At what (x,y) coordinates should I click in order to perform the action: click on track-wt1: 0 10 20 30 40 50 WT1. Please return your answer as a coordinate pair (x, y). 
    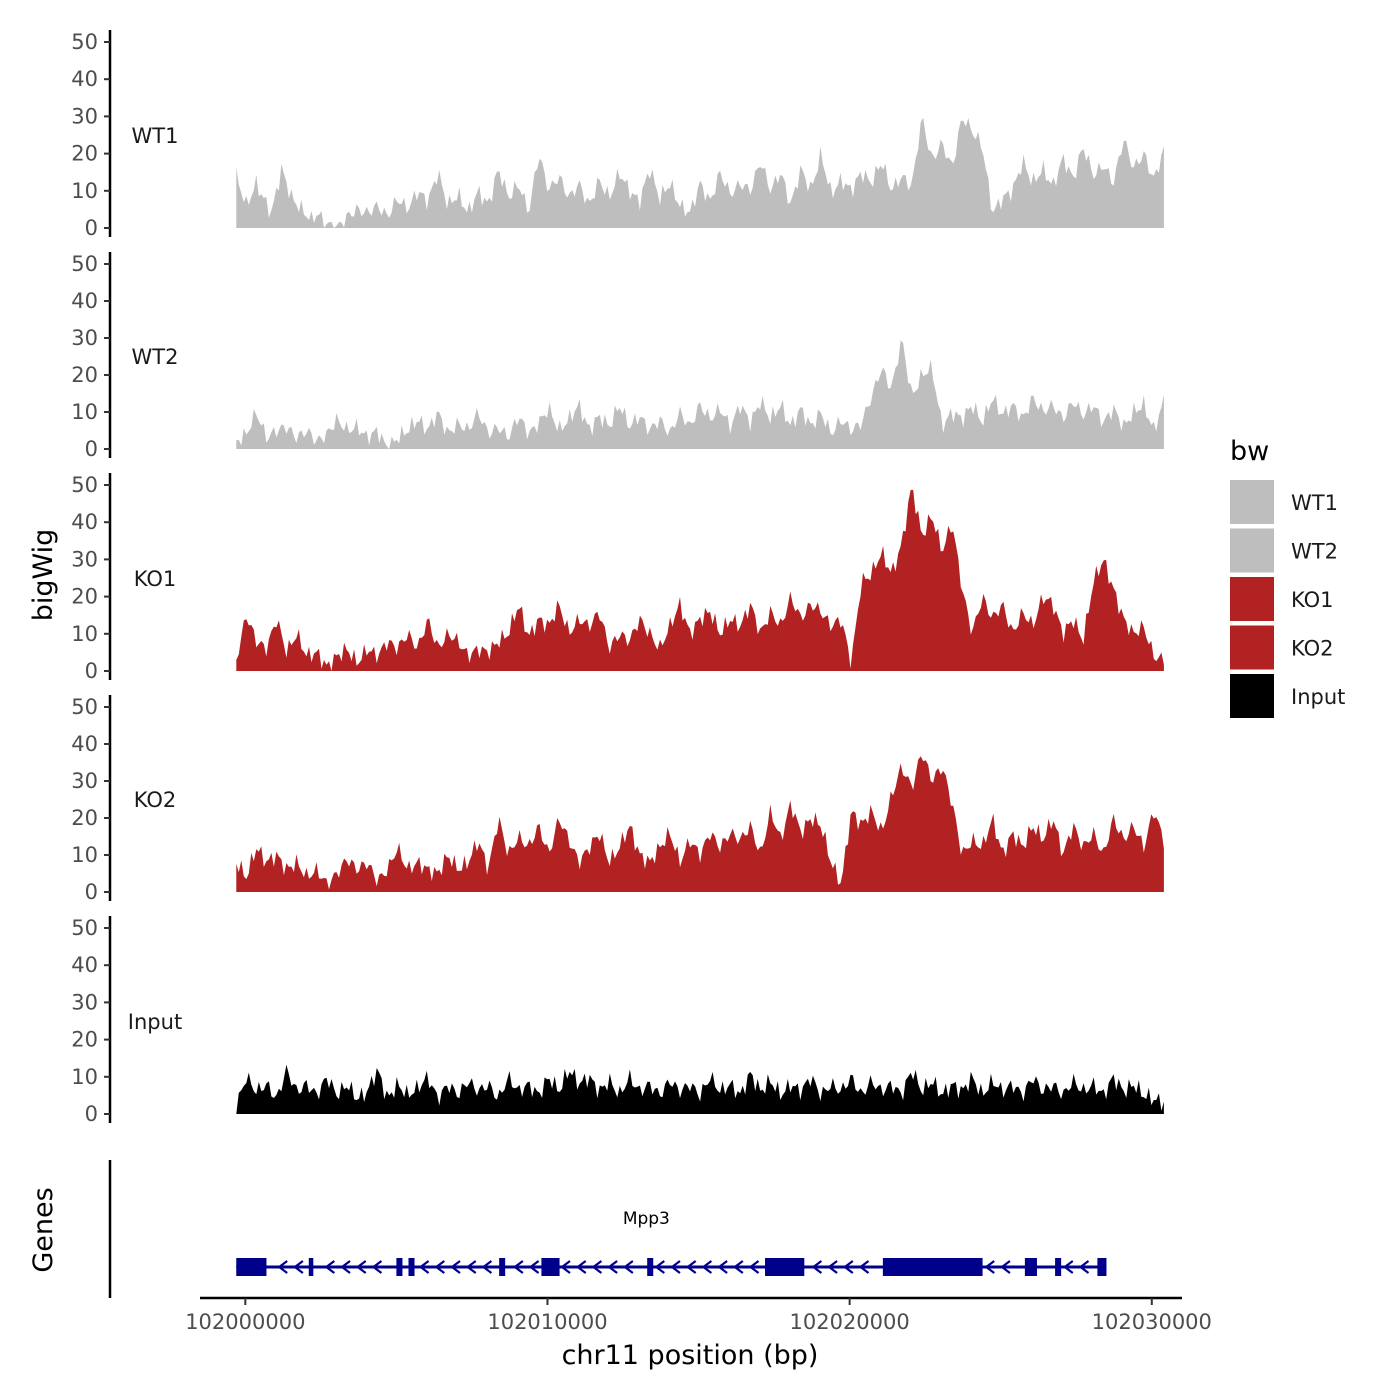
    Looking at the image, I should click on (617, 135).